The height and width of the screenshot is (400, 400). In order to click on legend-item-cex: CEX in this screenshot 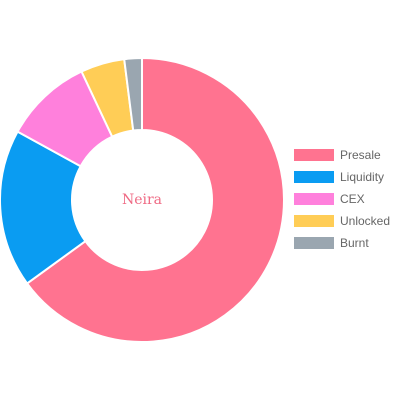, I will do `click(329, 199)`.